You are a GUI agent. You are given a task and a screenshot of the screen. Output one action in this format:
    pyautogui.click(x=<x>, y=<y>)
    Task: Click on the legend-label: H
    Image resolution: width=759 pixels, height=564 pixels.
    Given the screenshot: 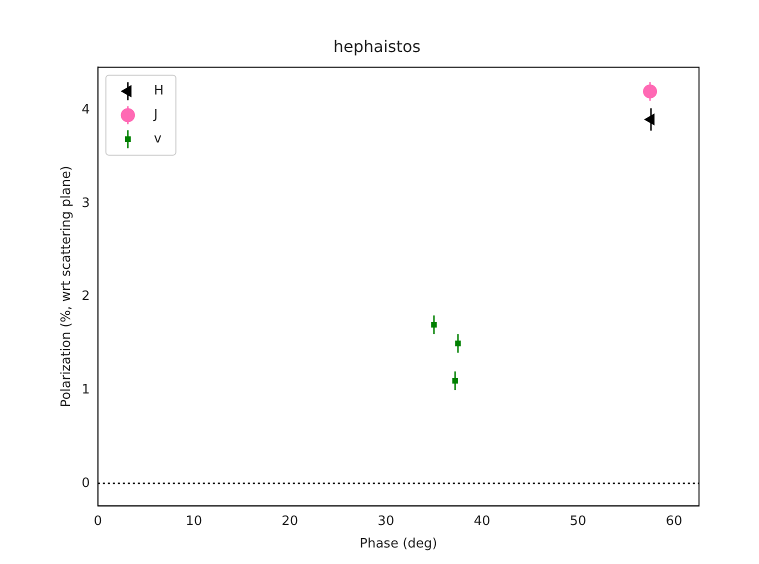 What is the action you would take?
    pyautogui.click(x=159, y=91)
    